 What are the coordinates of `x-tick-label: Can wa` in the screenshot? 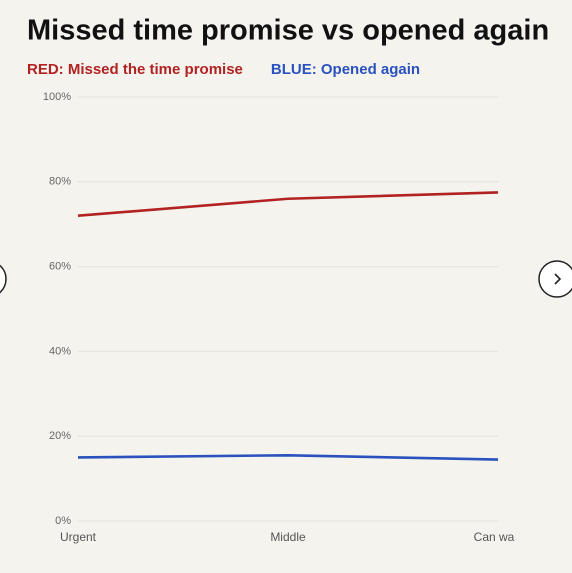 It's located at (494, 537).